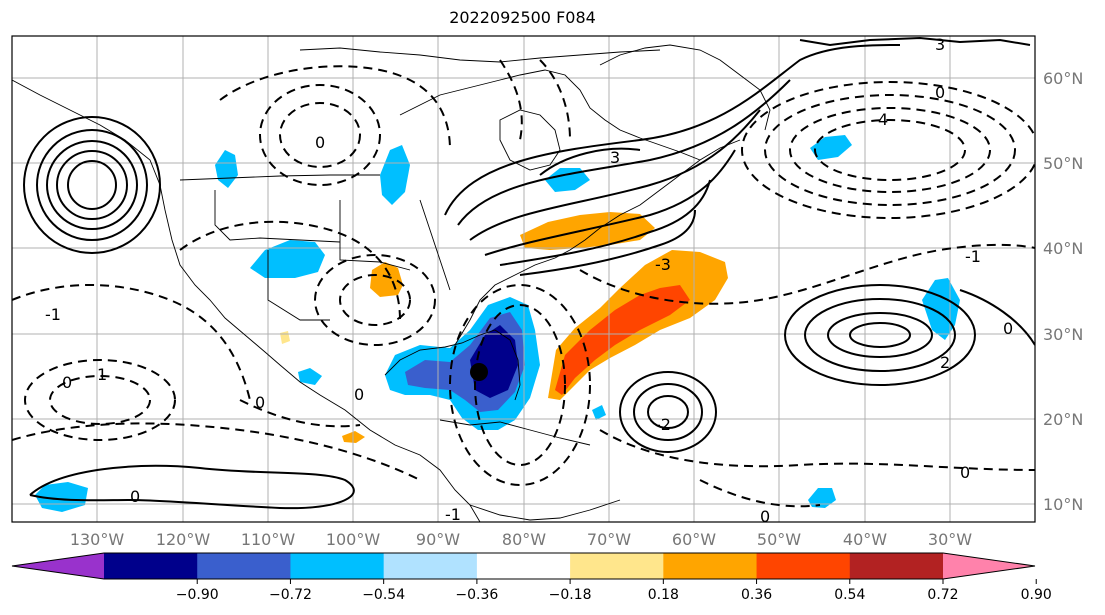 This screenshot has height=615, width=1105. Describe the element at coordinates (287, 259) in the screenshot. I see `negative-anomaly-rockies` at that location.